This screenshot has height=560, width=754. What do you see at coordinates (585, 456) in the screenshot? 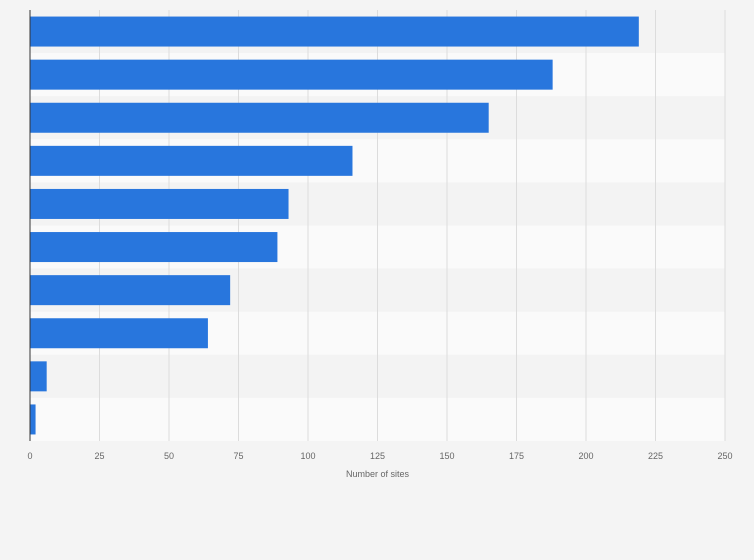
I see `x-tick-label: 200` at bounding box center [585, 456].